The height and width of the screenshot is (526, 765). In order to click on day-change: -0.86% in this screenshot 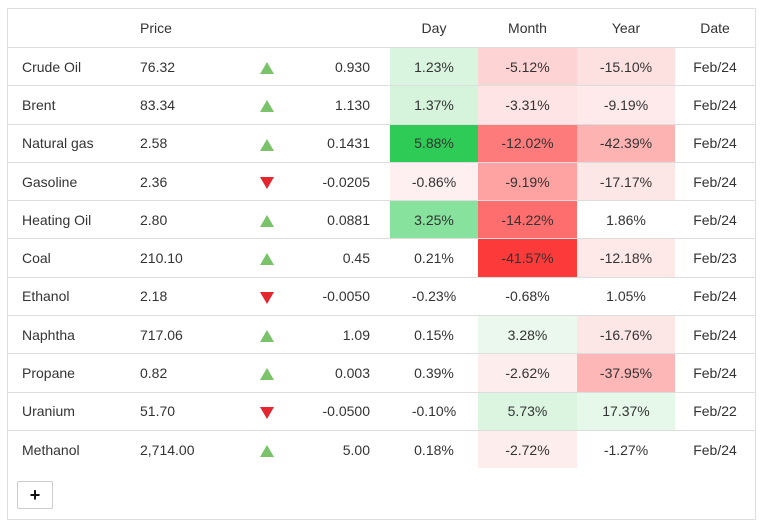, I will do `click(434, 181)`.